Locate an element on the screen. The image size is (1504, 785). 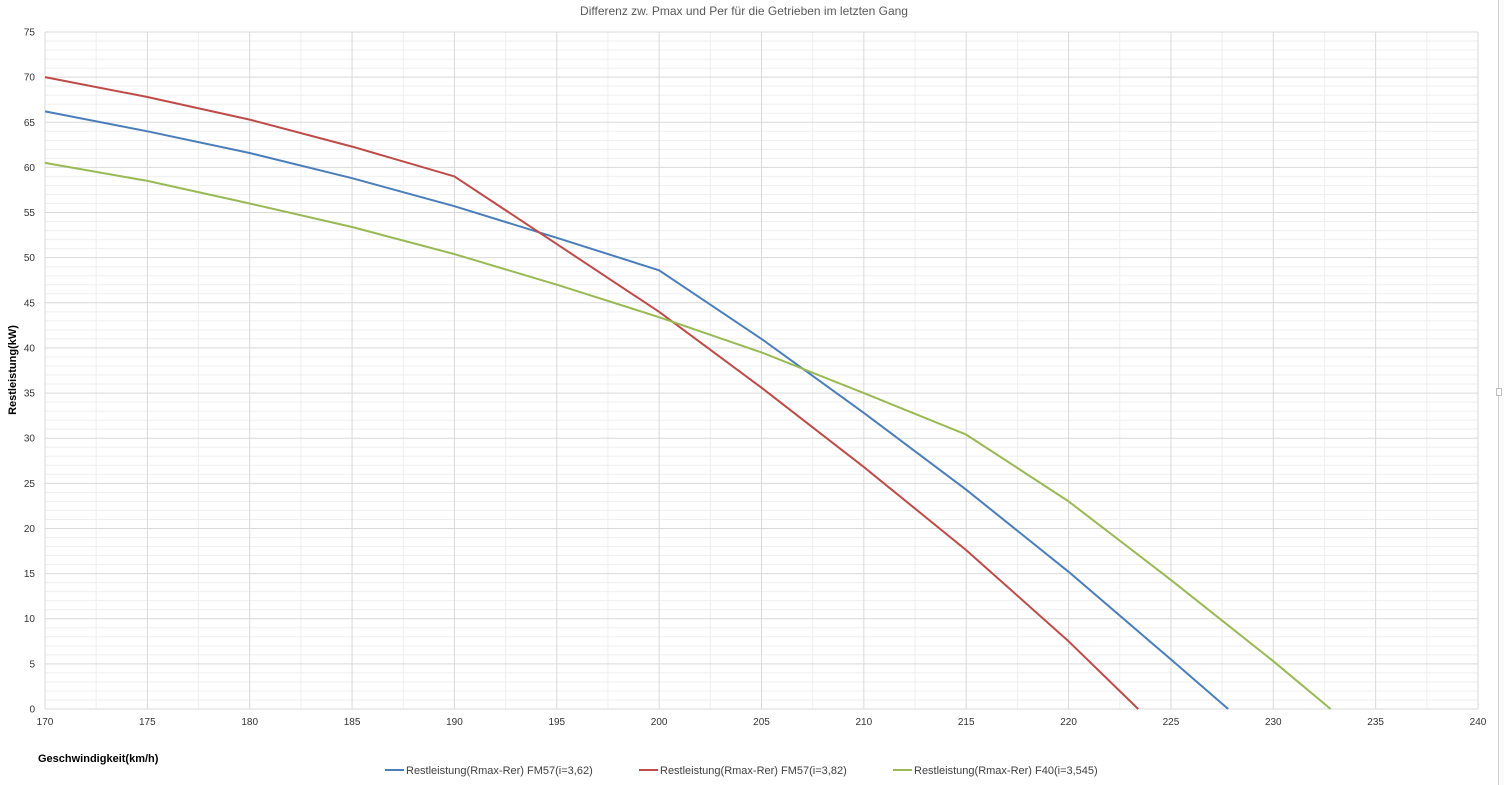
x-axis-label: Geschwindigkeit(km/h) is located at coordinates (98, 759).